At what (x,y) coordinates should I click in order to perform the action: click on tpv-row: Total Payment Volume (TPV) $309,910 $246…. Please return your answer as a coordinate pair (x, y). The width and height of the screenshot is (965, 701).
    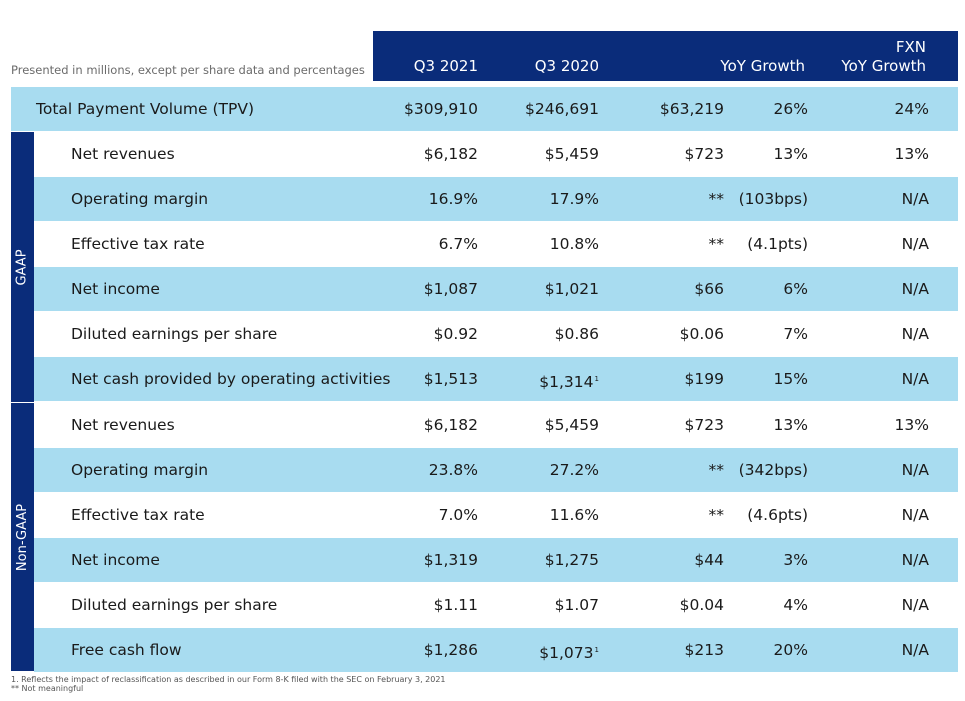
    Looking at the image, I should click on (484, 109).